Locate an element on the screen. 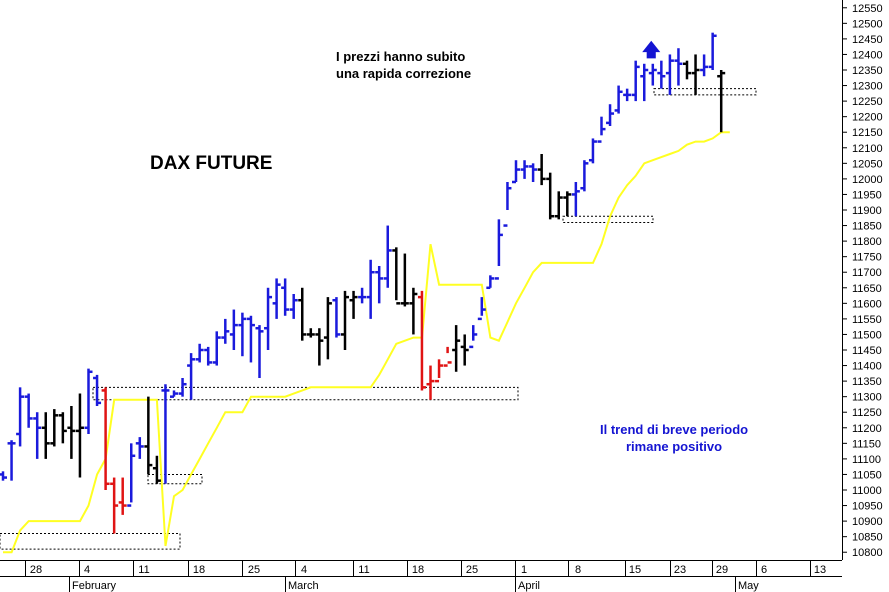 The width and height of the screenshot is (889, 592). chart-title: DAX FUTURE is located at coordinates (211, 163).